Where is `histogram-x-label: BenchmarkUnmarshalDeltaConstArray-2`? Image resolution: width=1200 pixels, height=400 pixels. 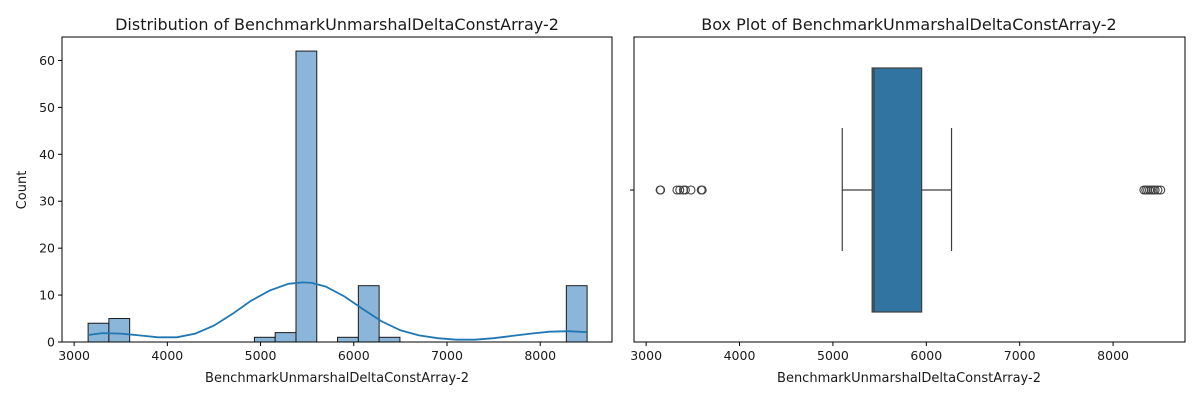 histogram-x-label: BenchmarkUnmarshalDeltaConstArray-2 is located at coordinates (337, 378).